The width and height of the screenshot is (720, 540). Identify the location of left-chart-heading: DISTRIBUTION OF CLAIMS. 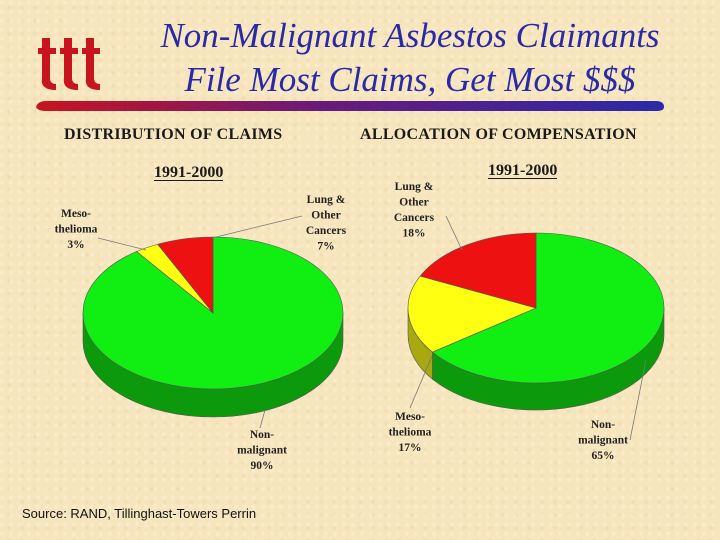
(173, 134).